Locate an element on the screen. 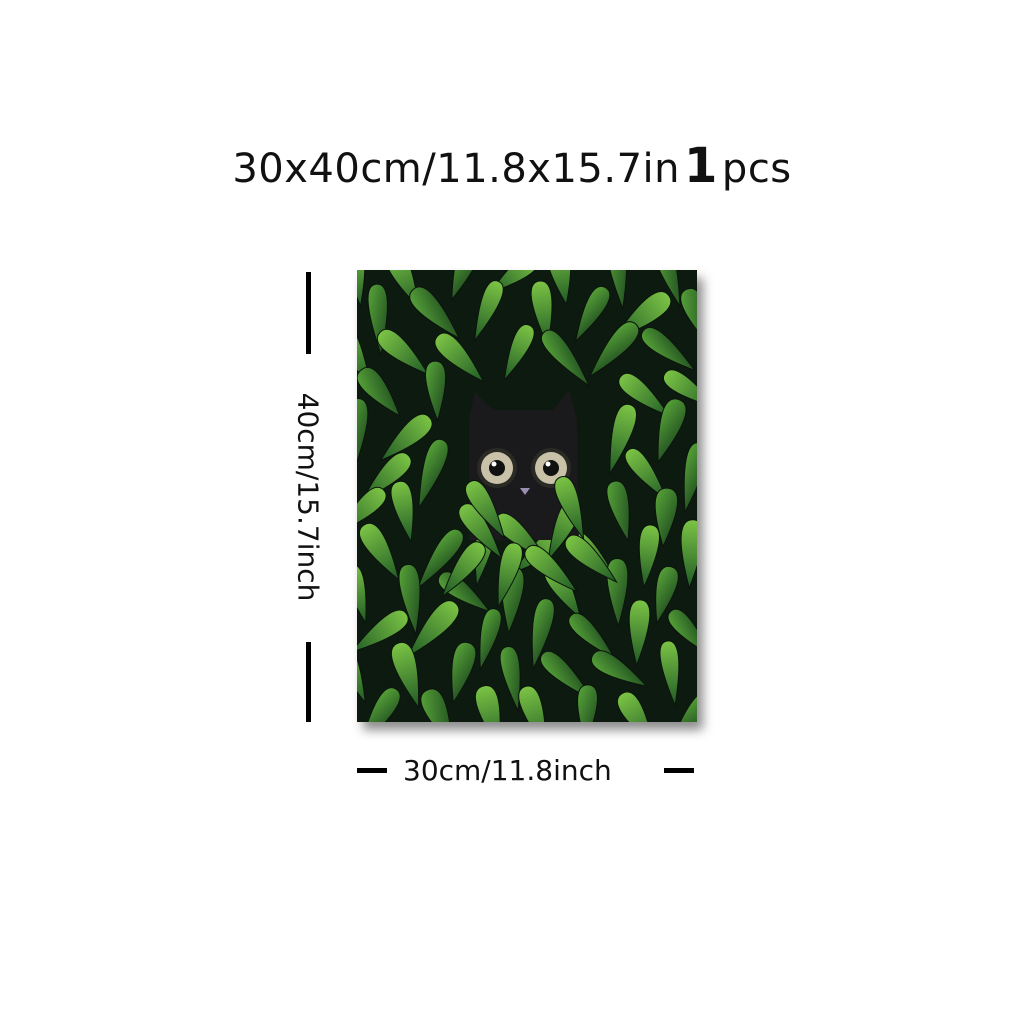 This screenshot has height=1024, width=1024. height-indicator-bottom-bar is located at coordinates (308, 682).